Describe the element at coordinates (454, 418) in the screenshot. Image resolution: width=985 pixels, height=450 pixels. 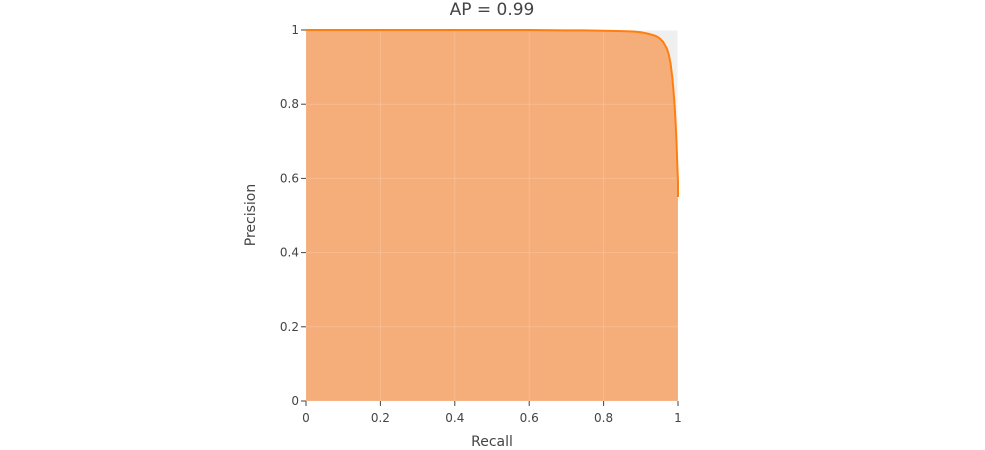
I see `x-tick-label: 0.4` at that location.